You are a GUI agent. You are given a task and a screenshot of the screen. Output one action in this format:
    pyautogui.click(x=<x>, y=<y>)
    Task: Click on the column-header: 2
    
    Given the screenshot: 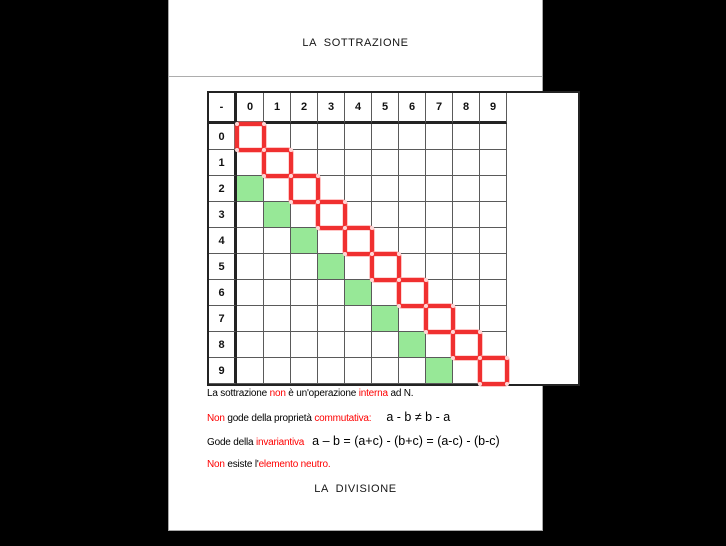 What is the action you would take?
    pyautogui.click(x=304, y=108)
    